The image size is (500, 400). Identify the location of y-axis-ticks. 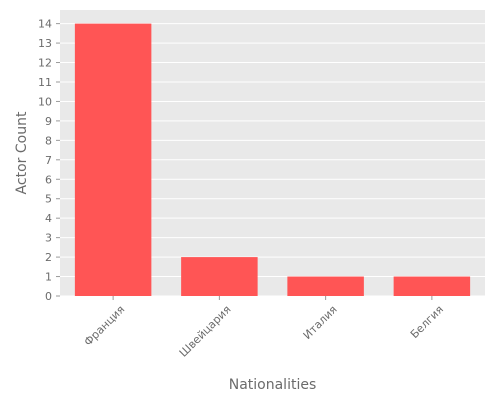
(58, 160).